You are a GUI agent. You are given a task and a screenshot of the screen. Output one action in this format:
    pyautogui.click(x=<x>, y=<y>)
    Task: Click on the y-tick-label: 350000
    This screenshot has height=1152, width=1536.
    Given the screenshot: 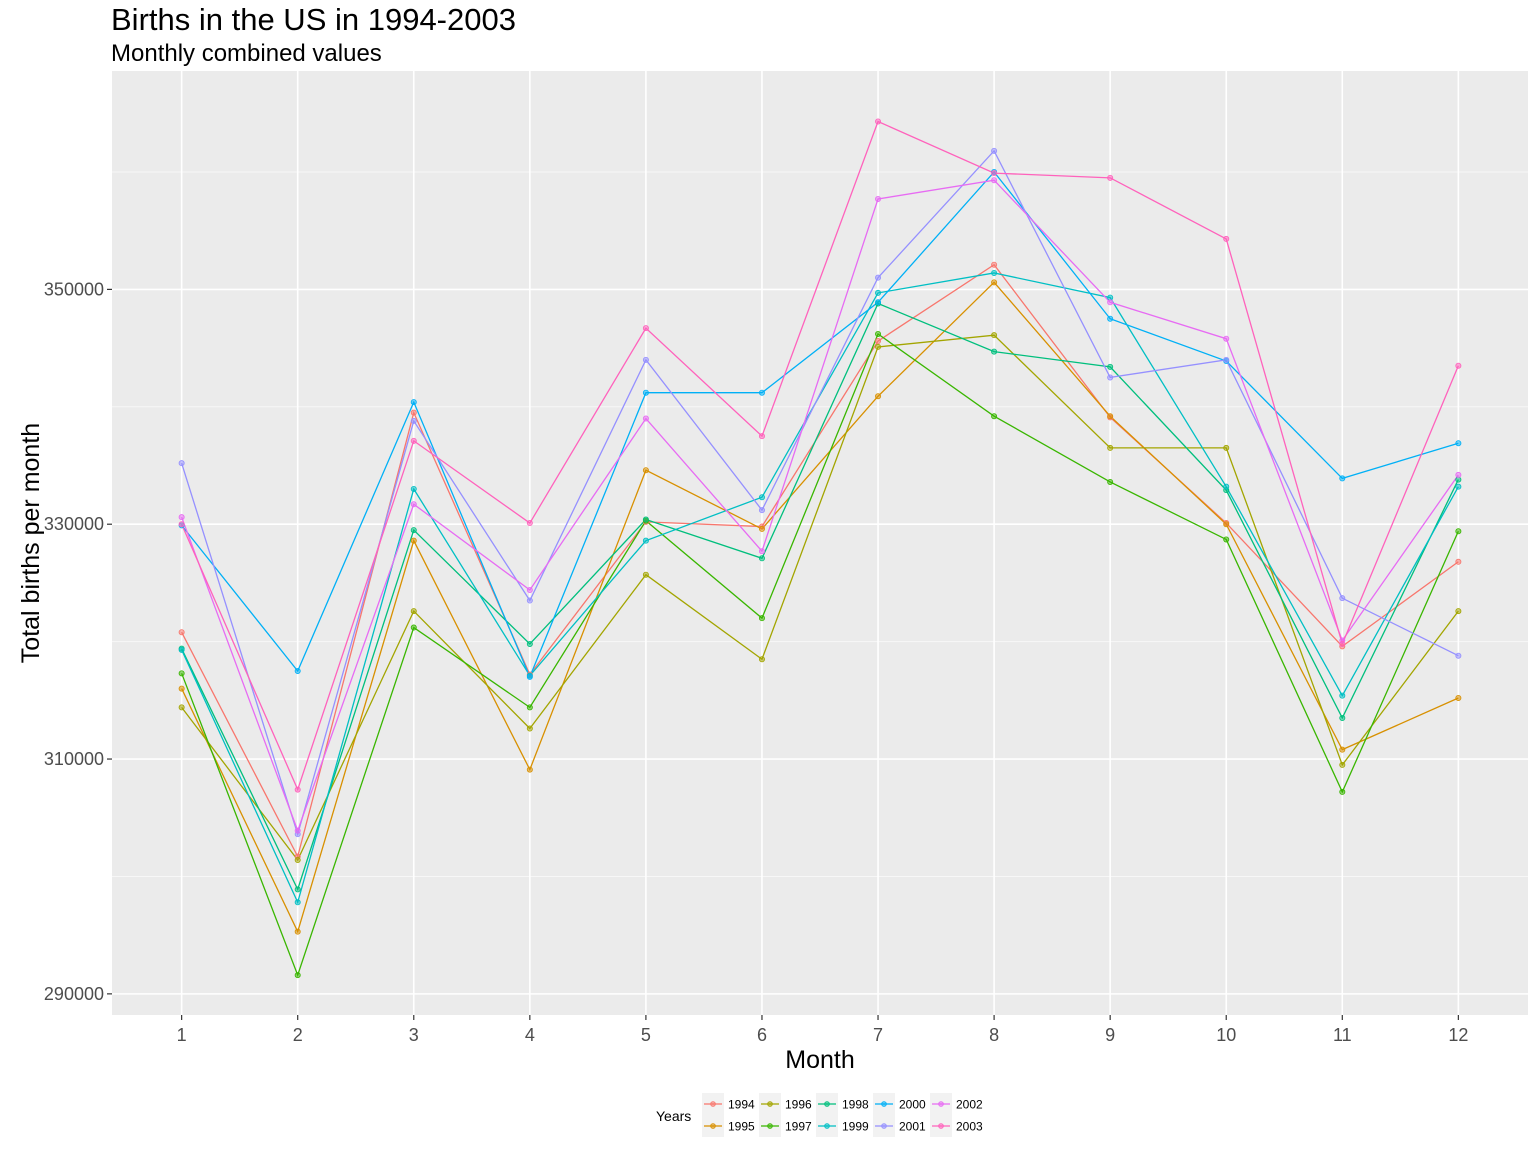 What is the action you would take?
    pyautogui.click(x=74, y=289)
    